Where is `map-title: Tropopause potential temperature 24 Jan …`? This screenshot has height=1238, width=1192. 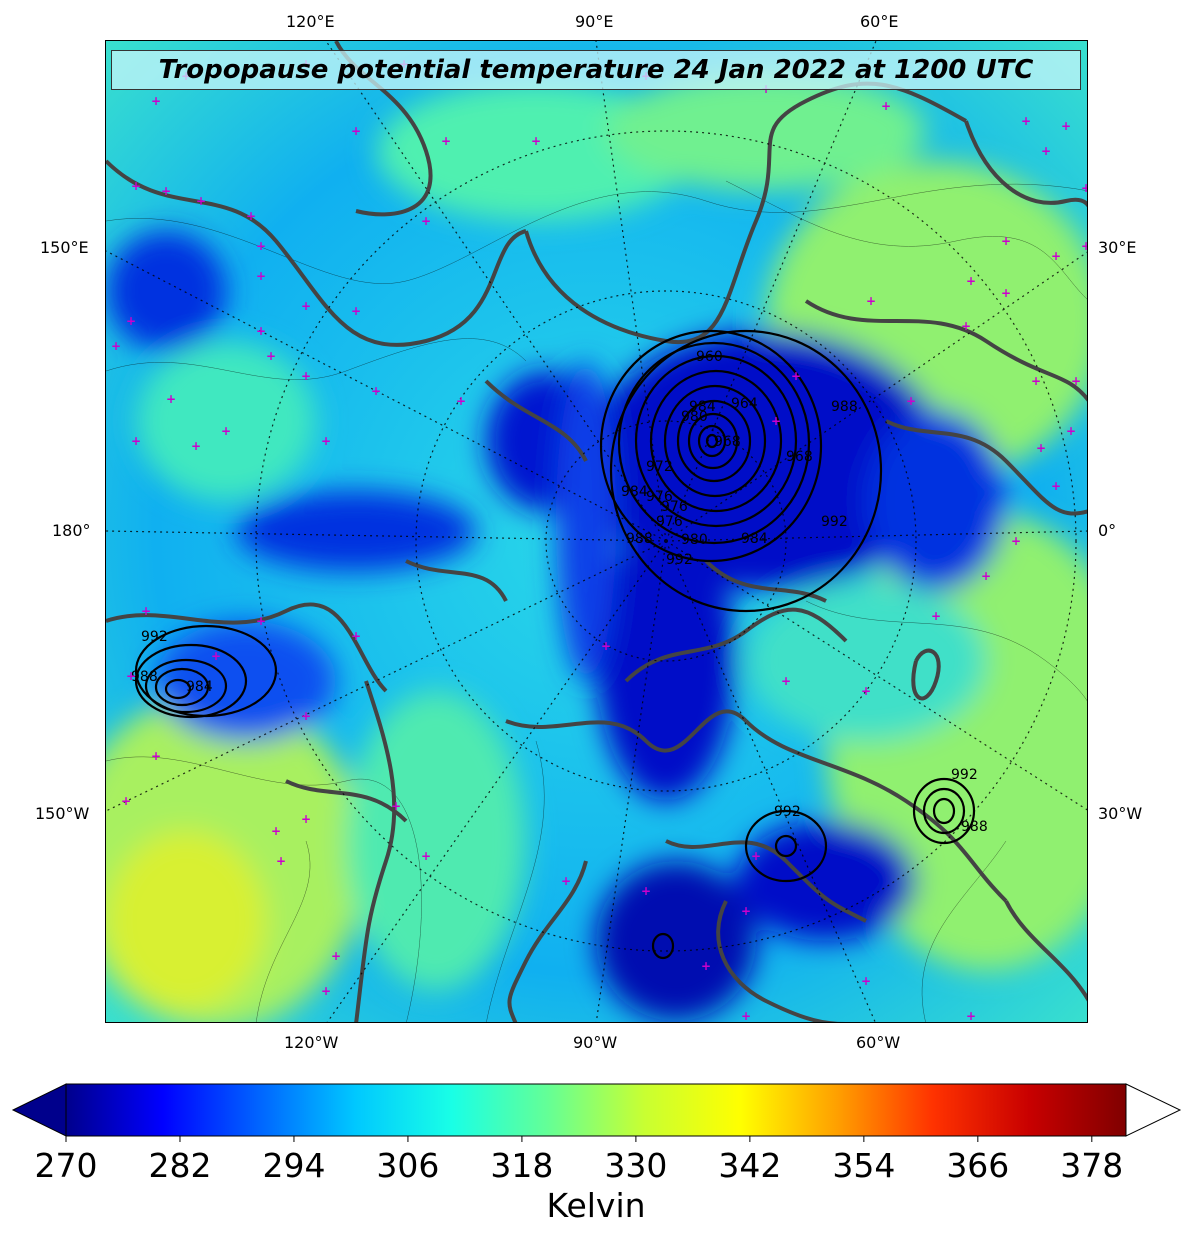
map-title: Tropopause potential temperature 24 Jan … is located at coordinates (596, 70).